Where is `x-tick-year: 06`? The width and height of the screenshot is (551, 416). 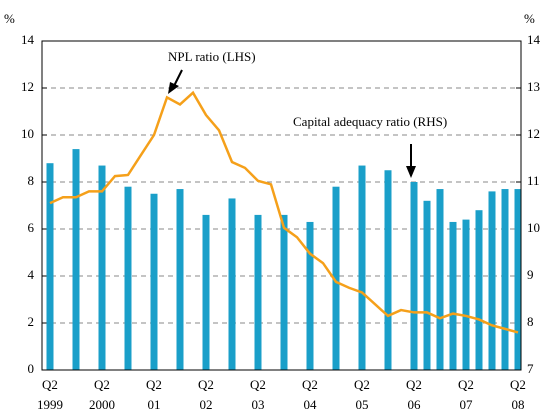
x-tick-year: 06 is located at coordinates (415, 404).